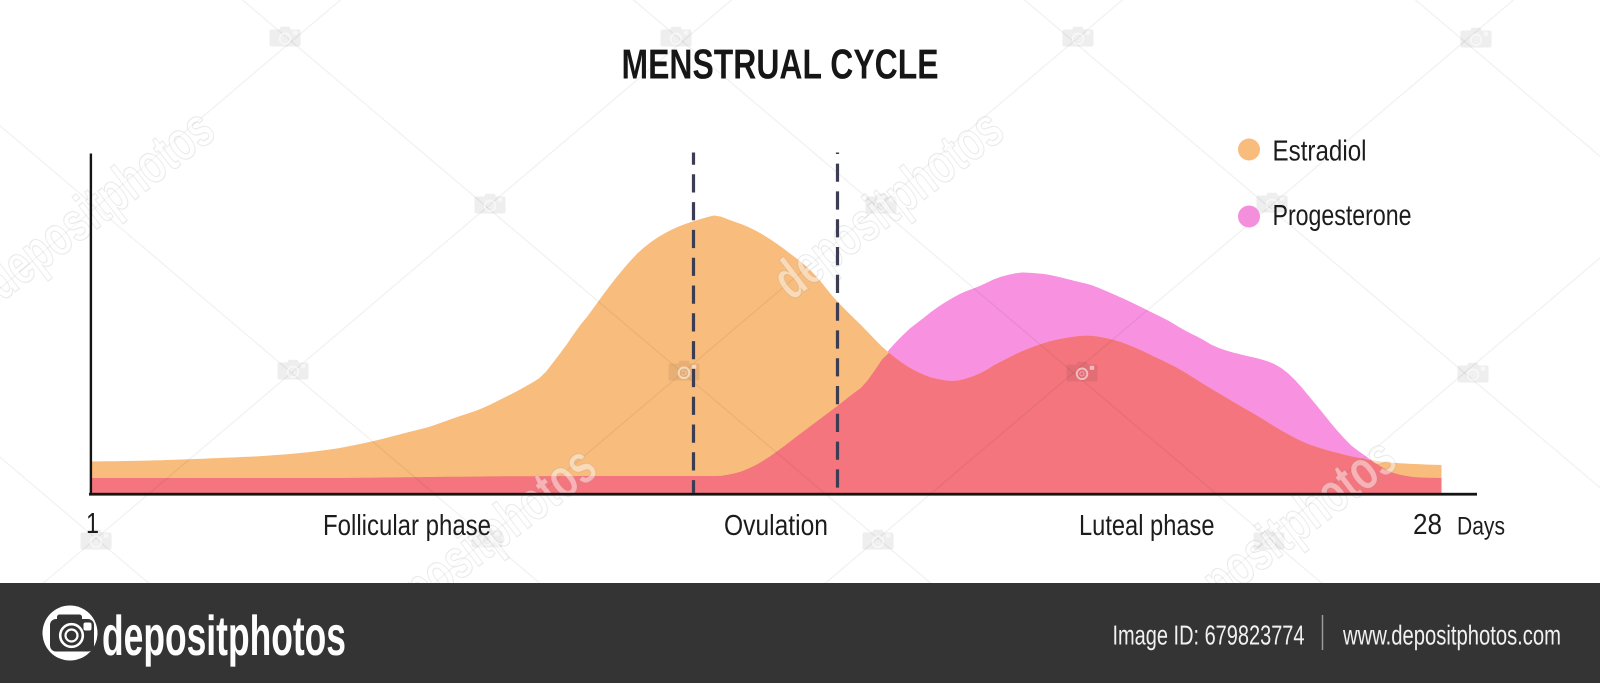 Image resolution: width=1600 pixels, height=683 pixels. What do you see at coordinates (780, 64) in the screenshot?
I see `svg-text: MENSTRUAL CYCLE` at bounding box center [780, 64].